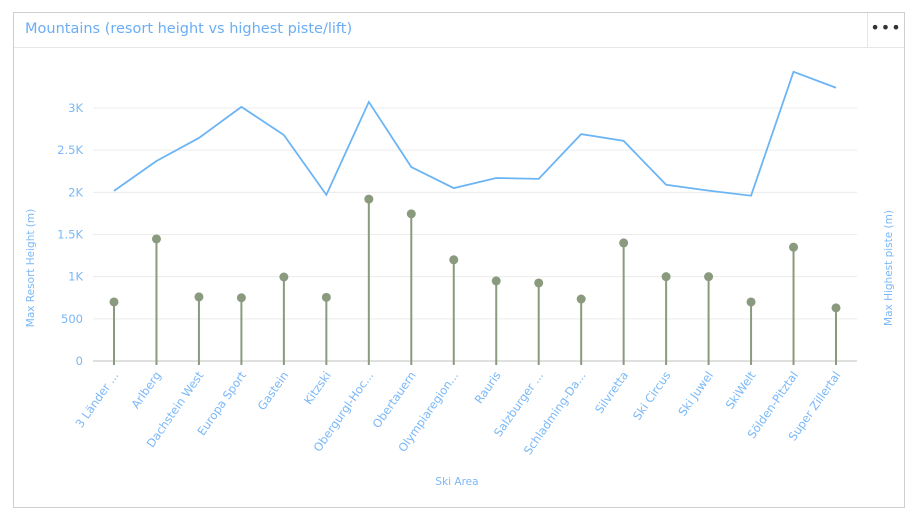  What do you see at coordinates (317, 388) in the screenshot?
I see `x-tick-label: Kitzski` at bounding box center [317, 388].